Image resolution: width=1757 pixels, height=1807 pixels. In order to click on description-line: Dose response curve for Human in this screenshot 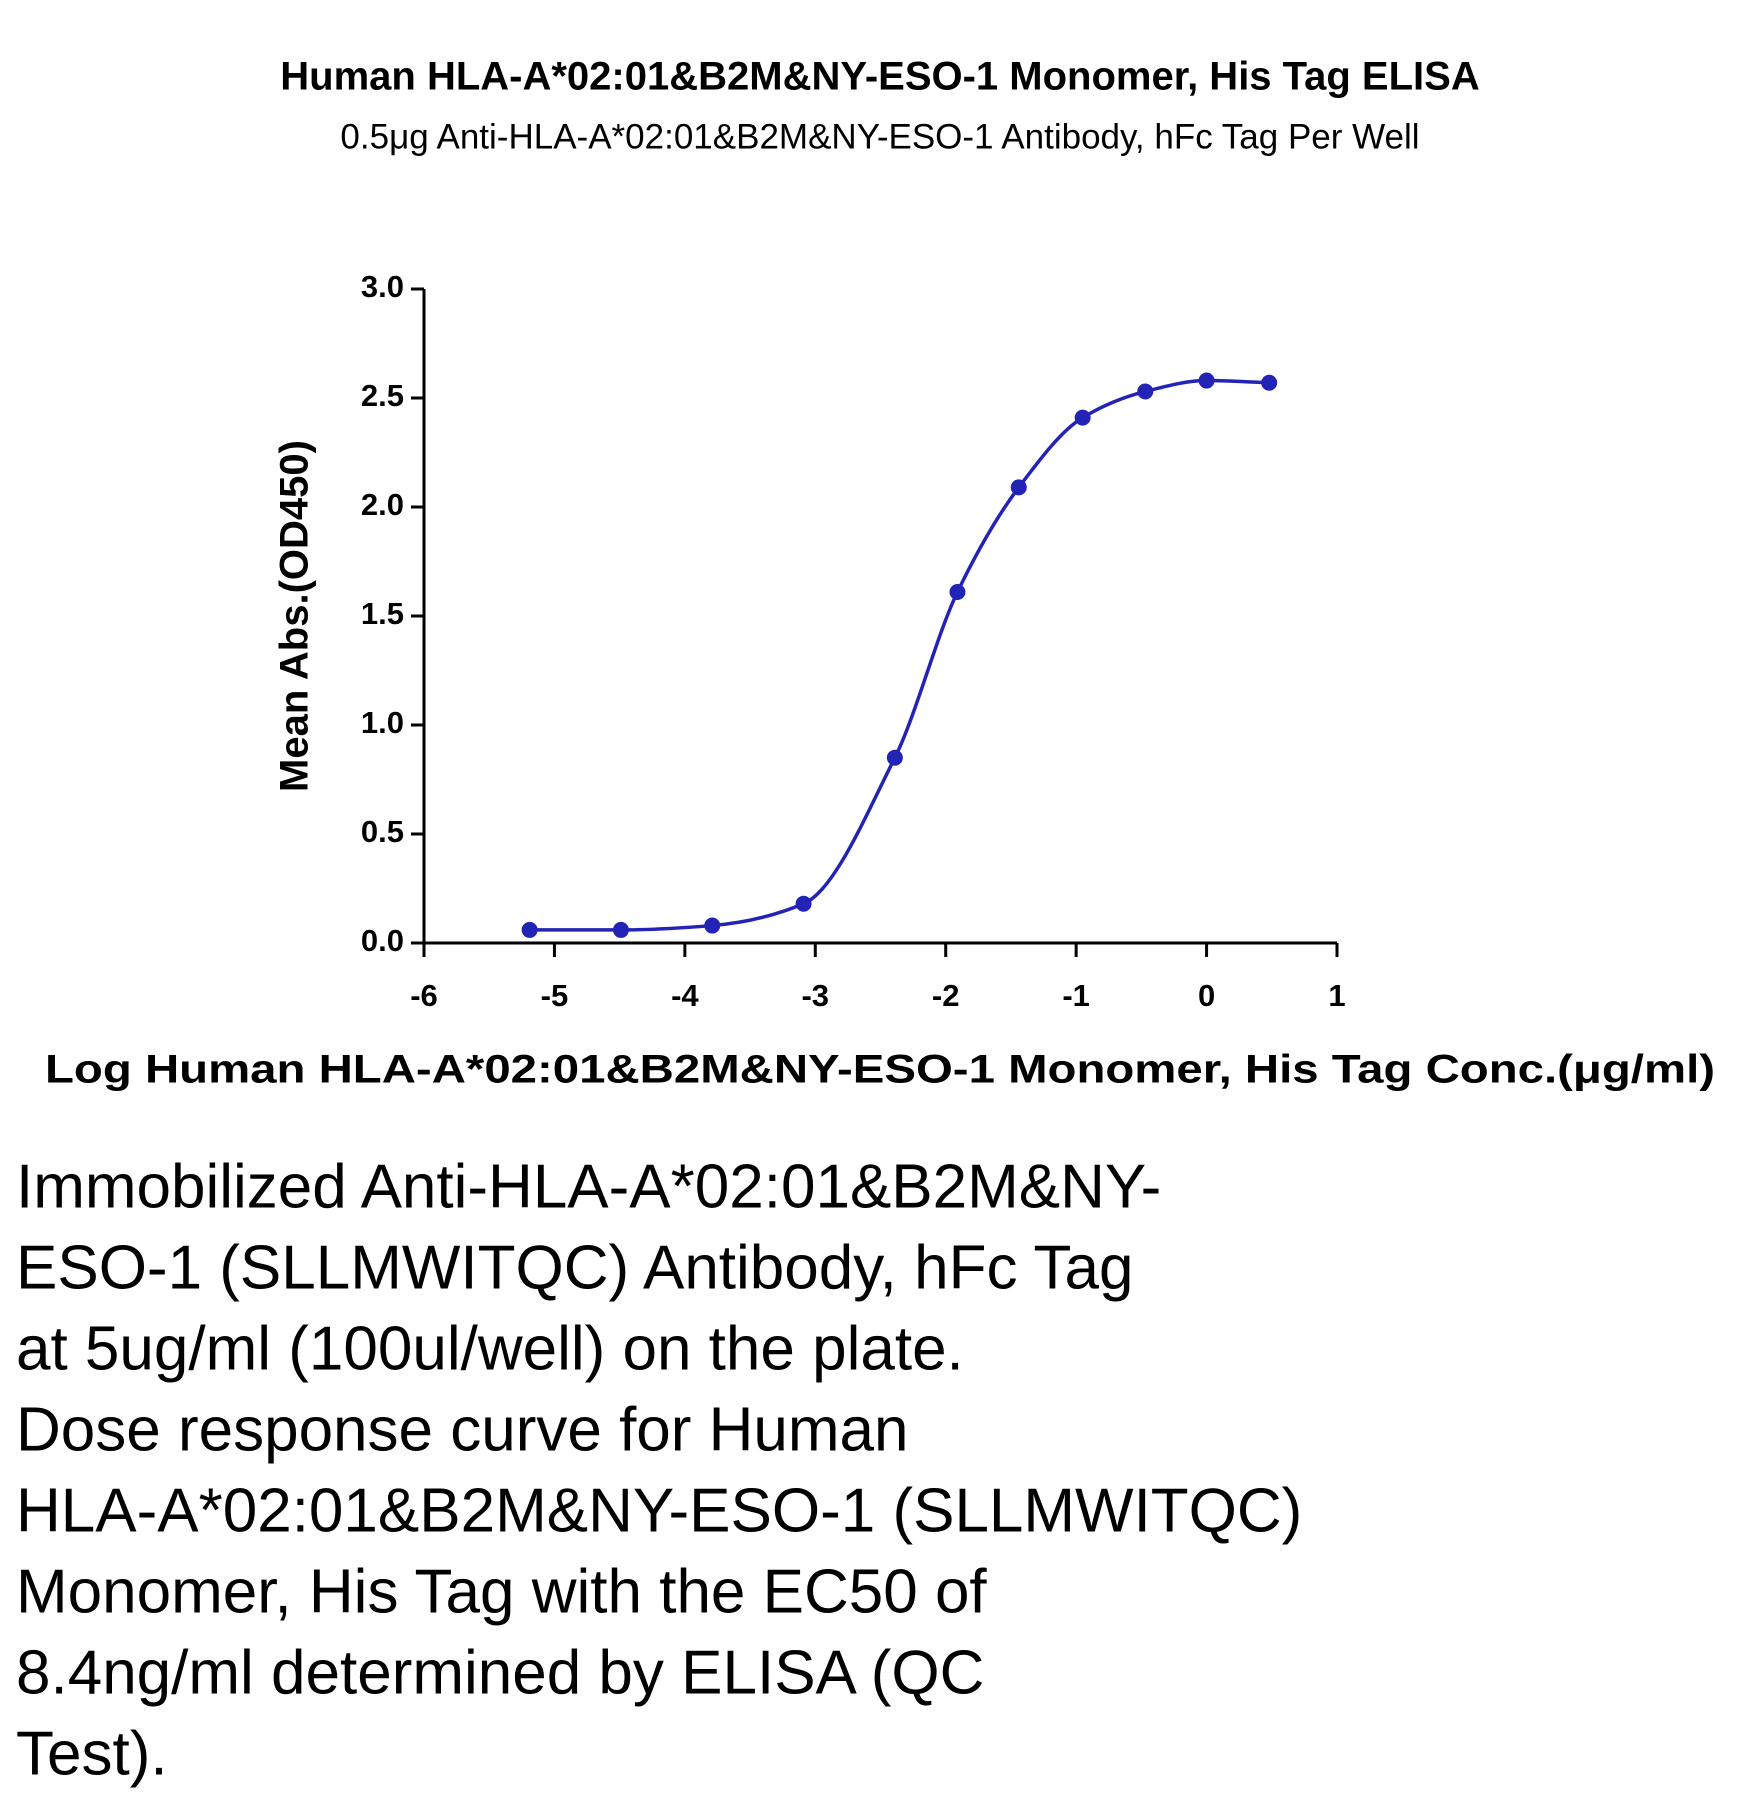, I will do `click(462, 1429)`.